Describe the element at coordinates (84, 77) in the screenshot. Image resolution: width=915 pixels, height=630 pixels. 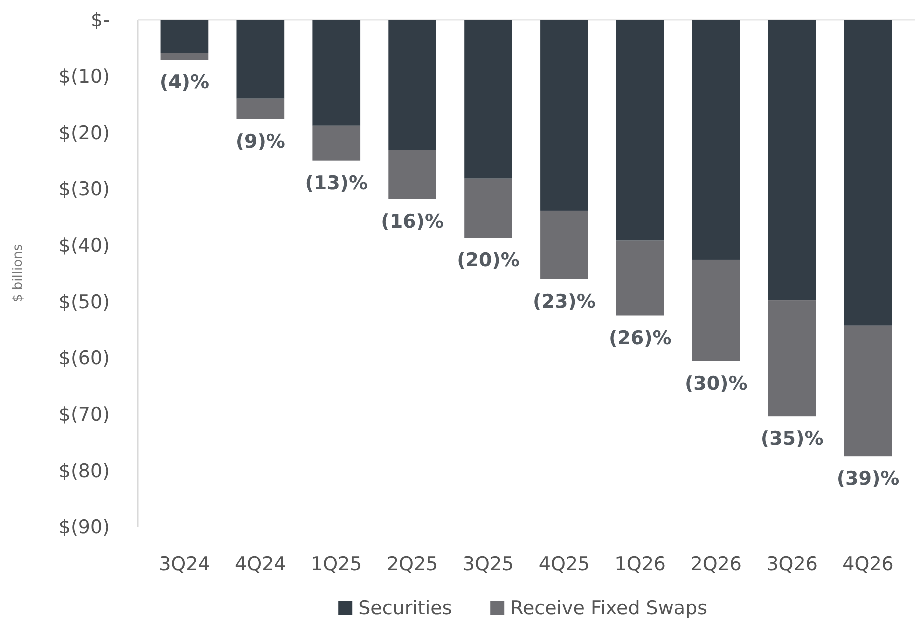
I see `y-tick-label: $(10)` at that location.